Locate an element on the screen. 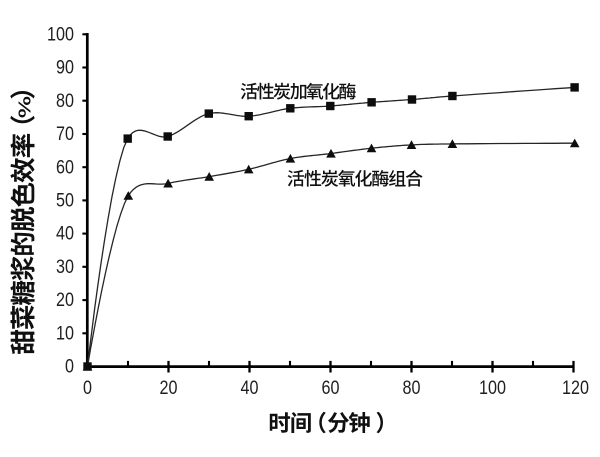 The image size is (600, 457). svg-text: 70 is located at coordinates (65, 134).